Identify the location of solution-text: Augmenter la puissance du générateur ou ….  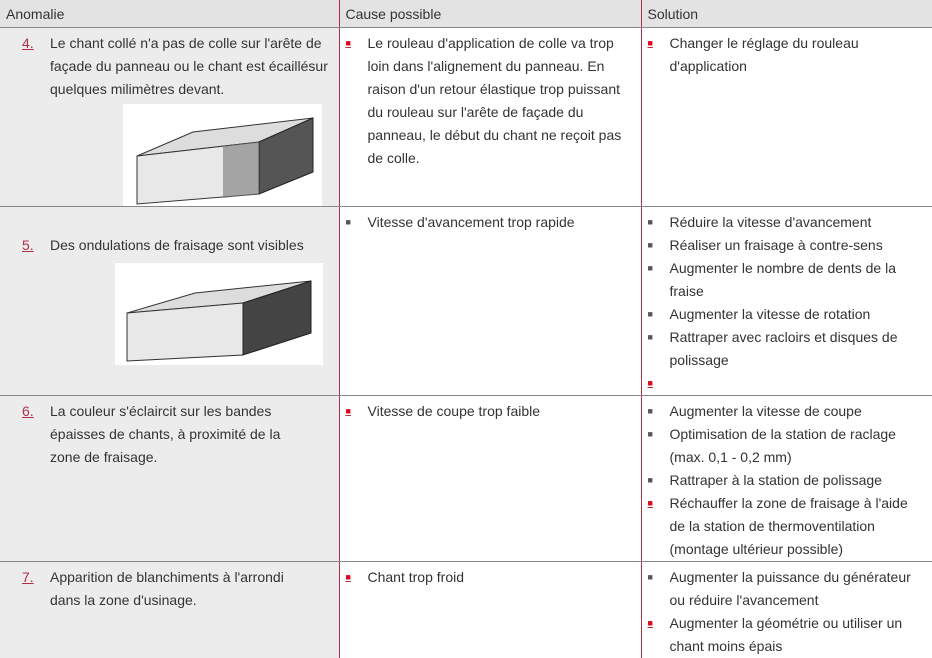
(798, 589).